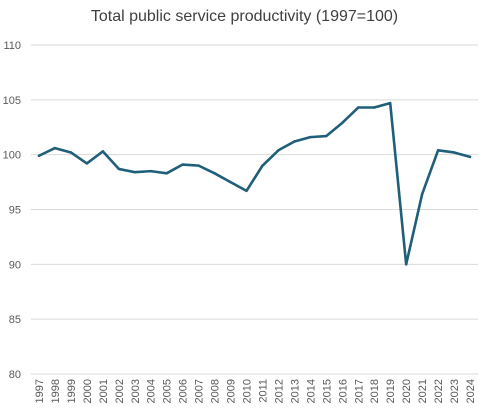 The height and width of the screenshot is (411, 489). I want to click on x-tick-label-2021: 2021, so click(423, 391).